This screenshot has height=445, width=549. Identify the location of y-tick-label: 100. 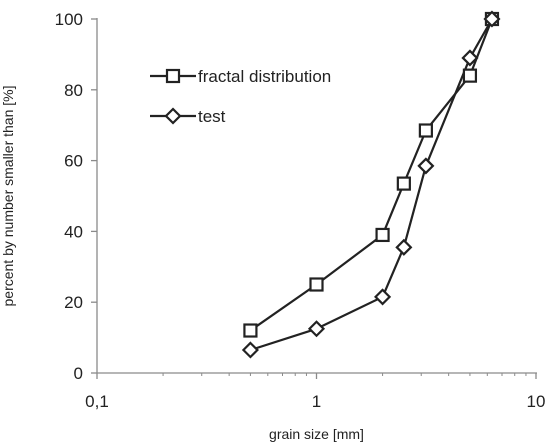
(69, 19).